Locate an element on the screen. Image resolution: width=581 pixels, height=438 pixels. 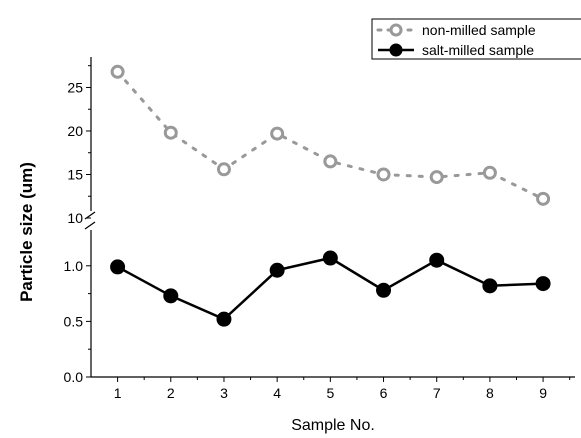
y-axis-break-mark is located at coordinates (90, 225).